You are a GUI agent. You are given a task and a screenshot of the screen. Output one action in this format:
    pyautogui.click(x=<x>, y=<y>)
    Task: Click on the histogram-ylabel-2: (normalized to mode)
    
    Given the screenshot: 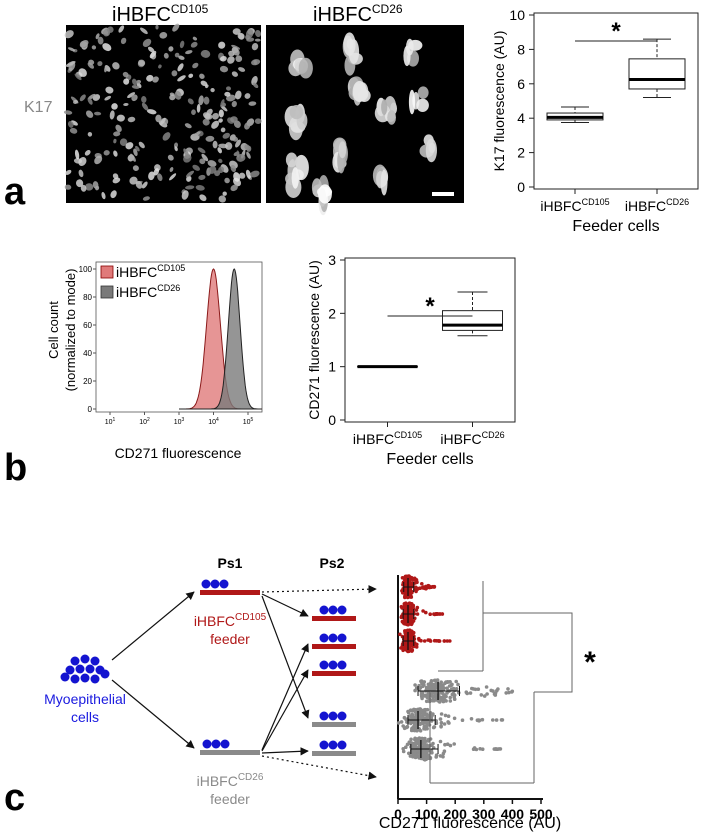 What is the action you would take?
    pyautogui.click(x=70, y=330)
    